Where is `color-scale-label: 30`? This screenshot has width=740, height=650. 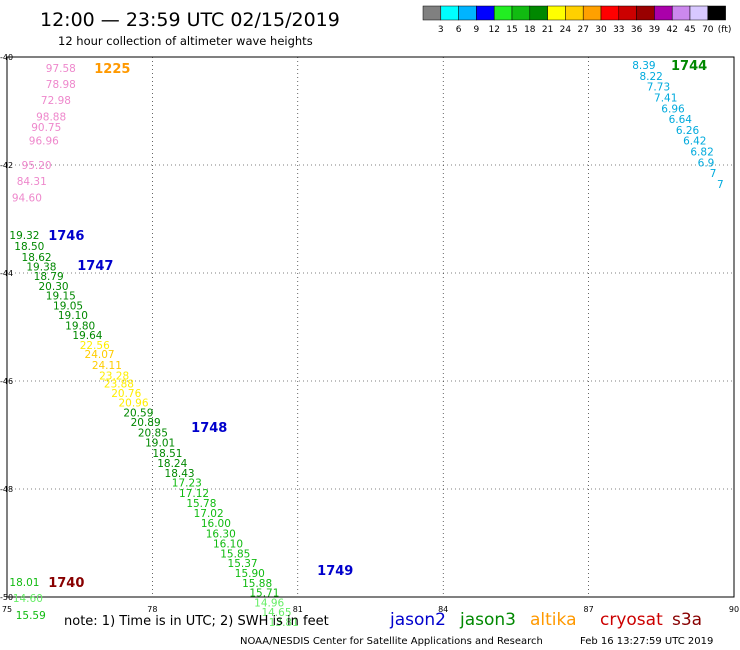
color-scale-label: 30 is located at coordinates (601, 30).